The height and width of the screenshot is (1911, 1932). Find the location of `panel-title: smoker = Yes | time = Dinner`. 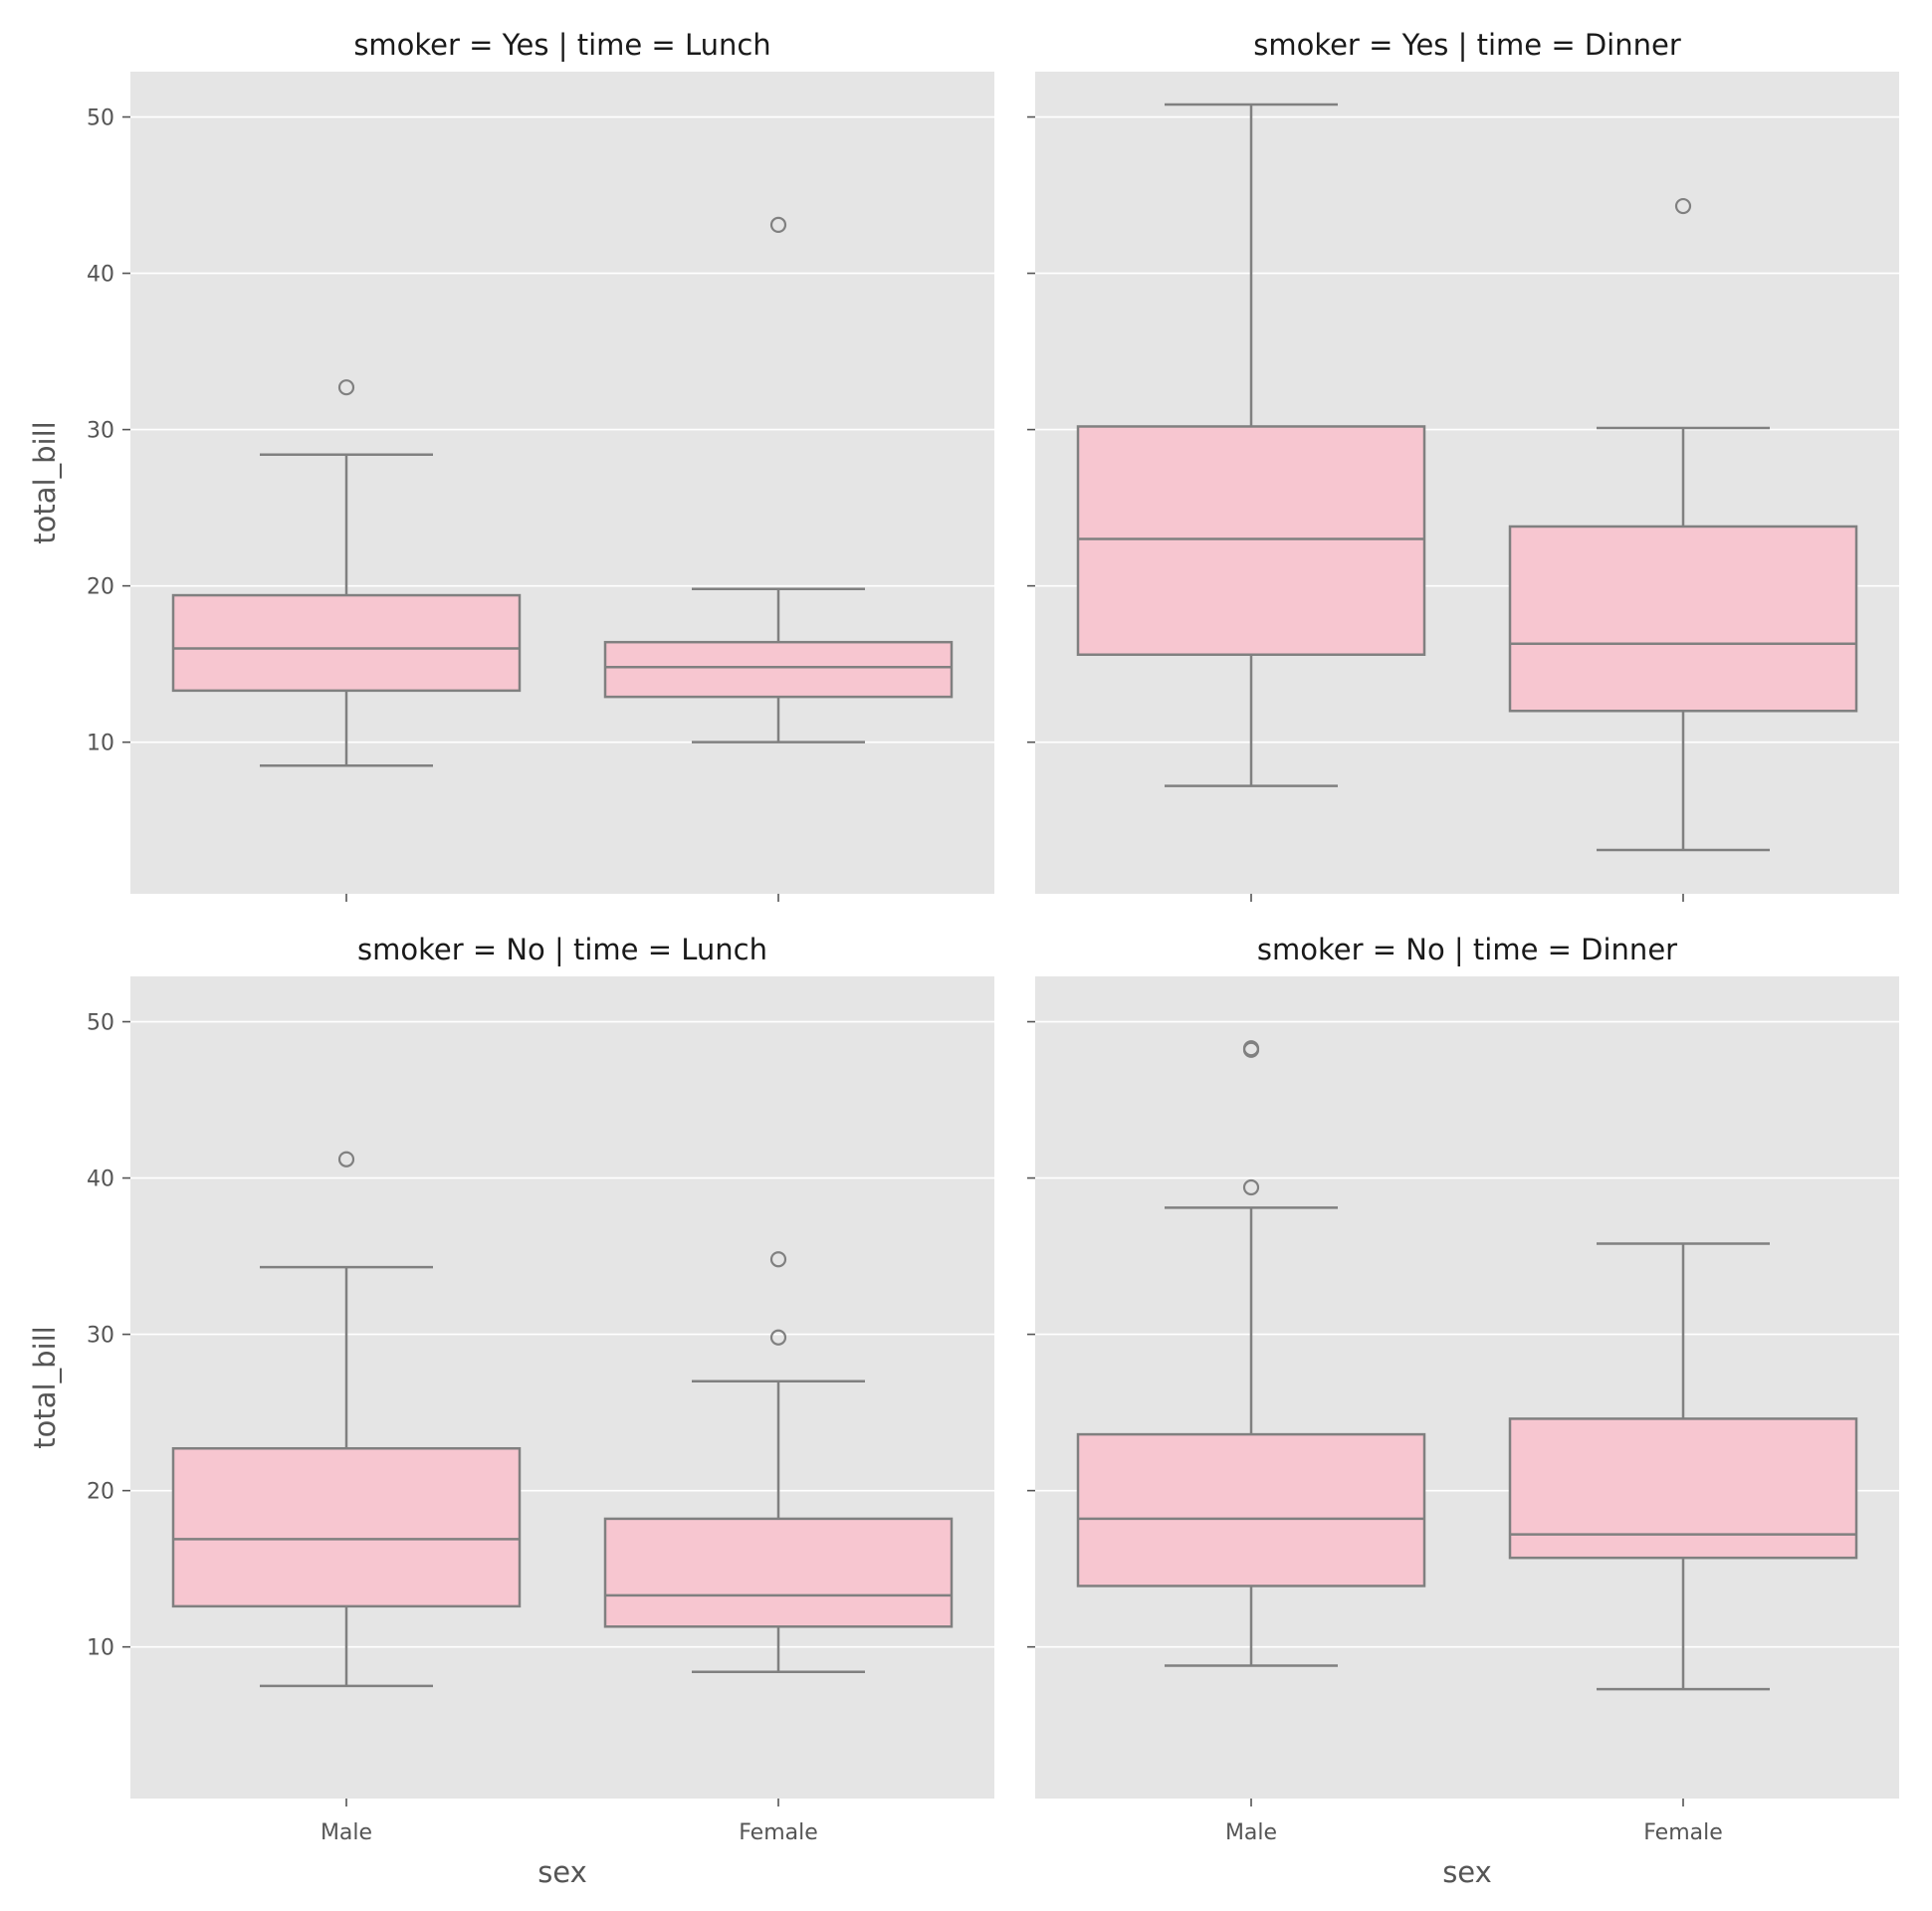

panel-title: smoker = Yes | time = Dinner is located at coordinates (1467, 45).